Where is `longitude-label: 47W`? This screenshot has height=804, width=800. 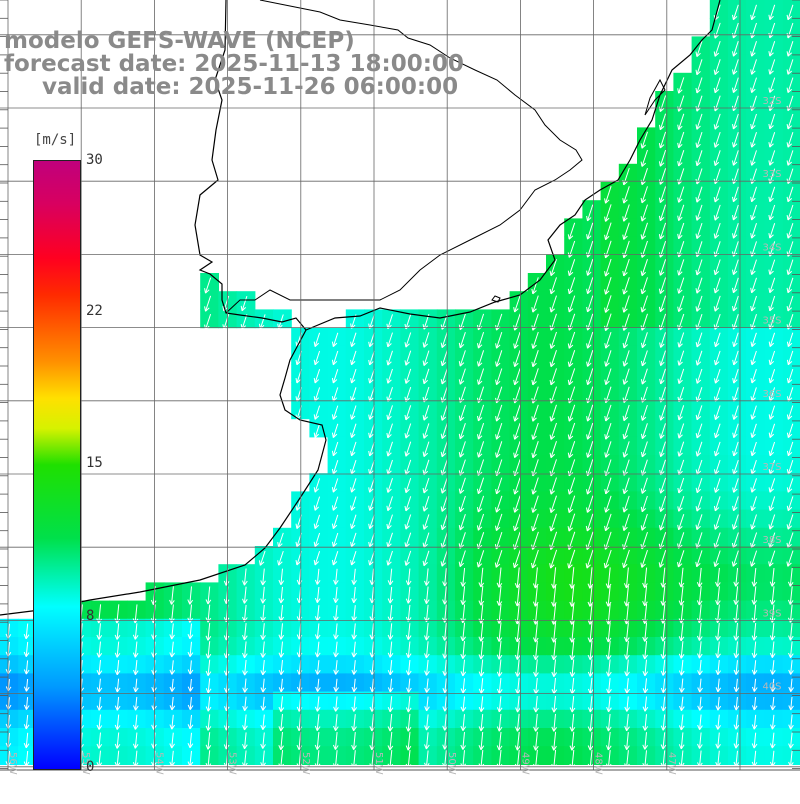
longitude-label: 47W is located at coordinates (671, 763).